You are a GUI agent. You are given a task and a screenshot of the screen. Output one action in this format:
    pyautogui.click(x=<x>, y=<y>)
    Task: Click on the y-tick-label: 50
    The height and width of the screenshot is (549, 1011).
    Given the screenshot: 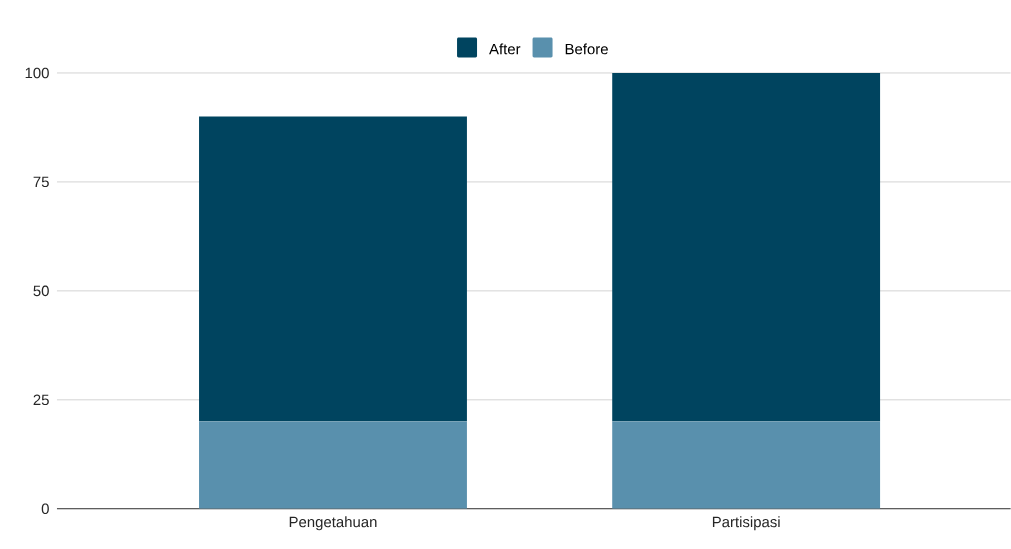 What is the action you would take?
    pyautogui.click(x=41, y=291)
    